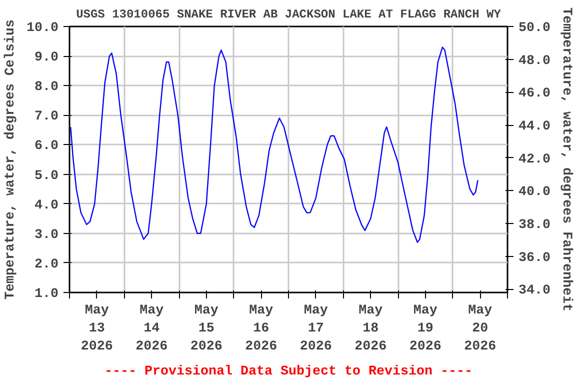 This screenshot has height=384, width=576. Describe the element at coordinates (534, 94) in the screenshot. I see `y2-tick-label: 46.0` at that location.